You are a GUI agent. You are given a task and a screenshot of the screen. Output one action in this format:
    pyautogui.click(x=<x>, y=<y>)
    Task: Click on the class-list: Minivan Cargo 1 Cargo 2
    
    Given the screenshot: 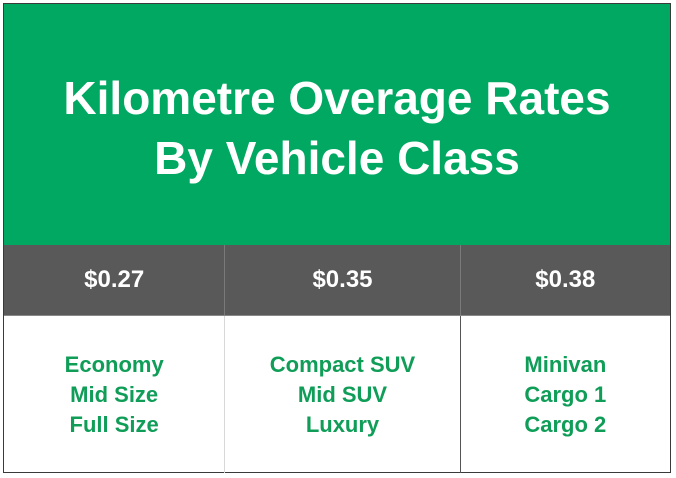 What is the action you would take?
    pyautogui.click(x=564, y=394)
    